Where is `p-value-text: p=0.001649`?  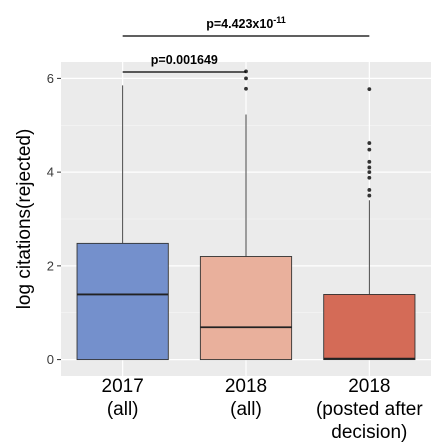 p-value-text: p=0.001649 is located at coordinates (184, 60).